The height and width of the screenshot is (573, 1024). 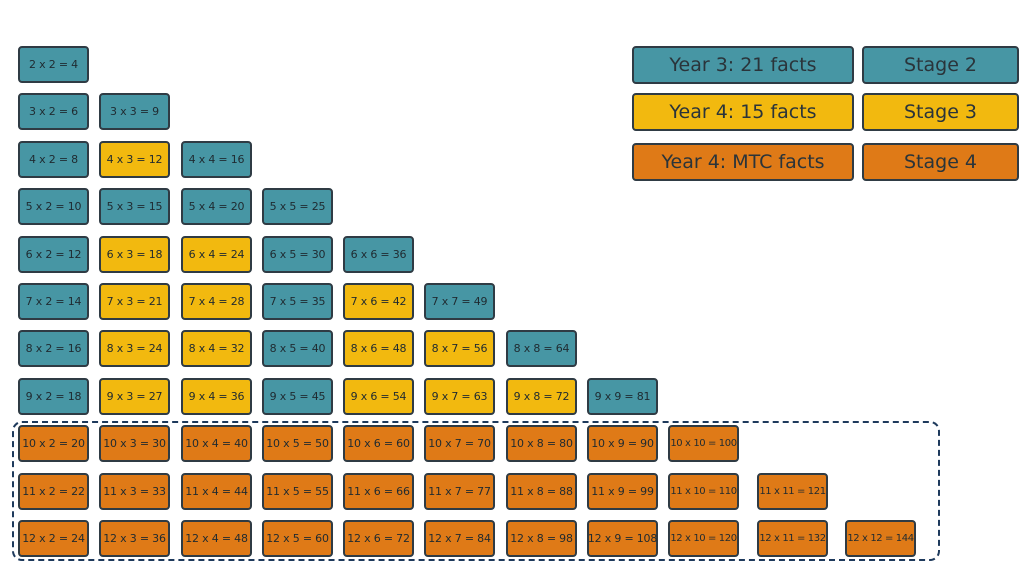 I want to click on fact-tile: 11 x 8 = 88, so click(x=541, y=491).